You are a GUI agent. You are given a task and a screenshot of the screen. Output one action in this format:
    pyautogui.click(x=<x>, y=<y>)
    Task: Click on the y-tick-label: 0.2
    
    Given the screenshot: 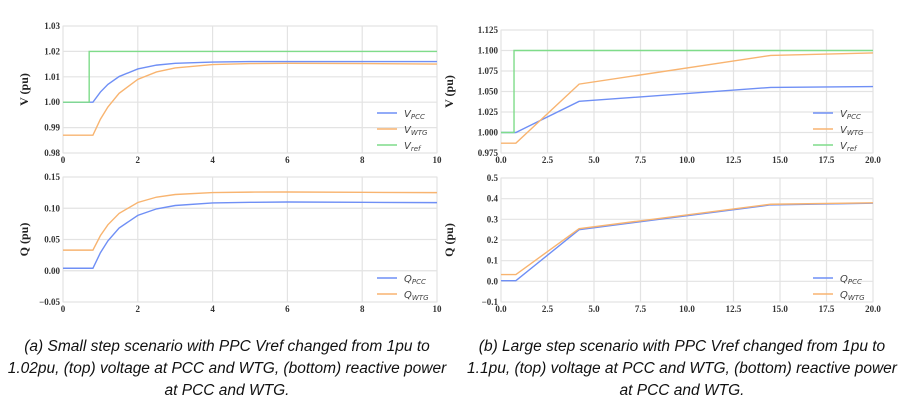 What is the action you would take?
    pyautogui.click(x=493, y=240)
    